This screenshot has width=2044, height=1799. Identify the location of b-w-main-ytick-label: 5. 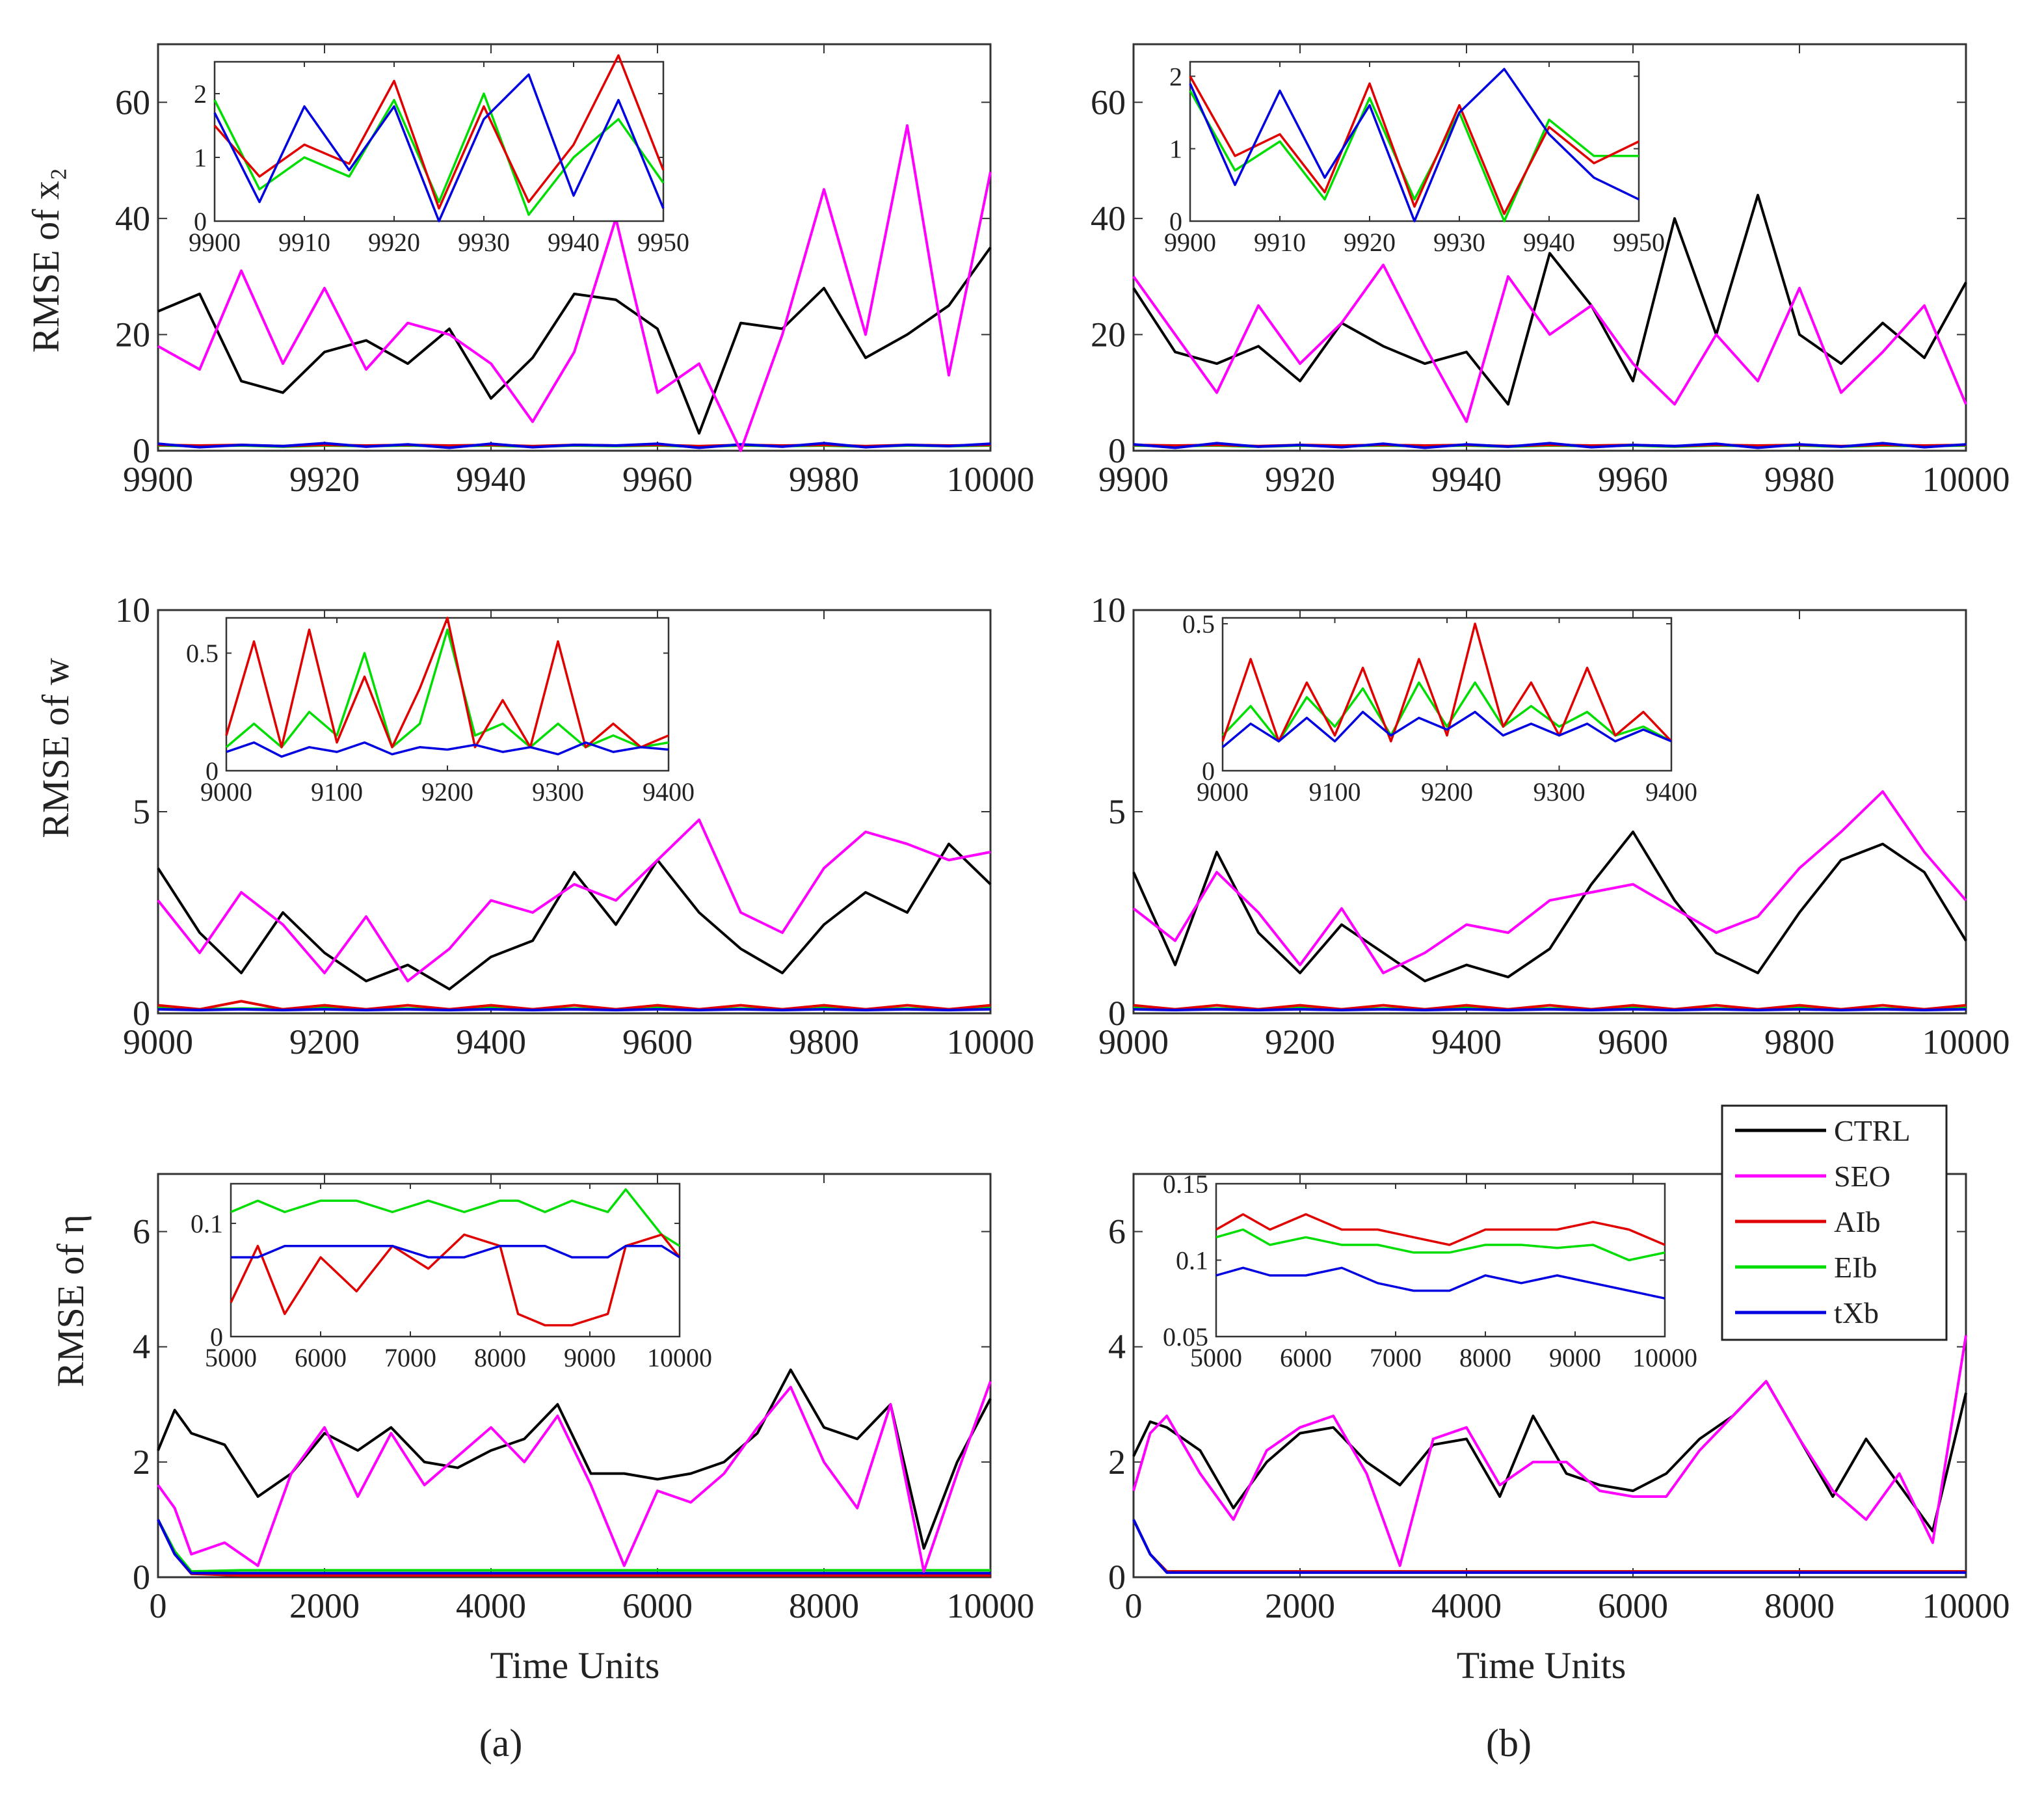
(1117, 812).